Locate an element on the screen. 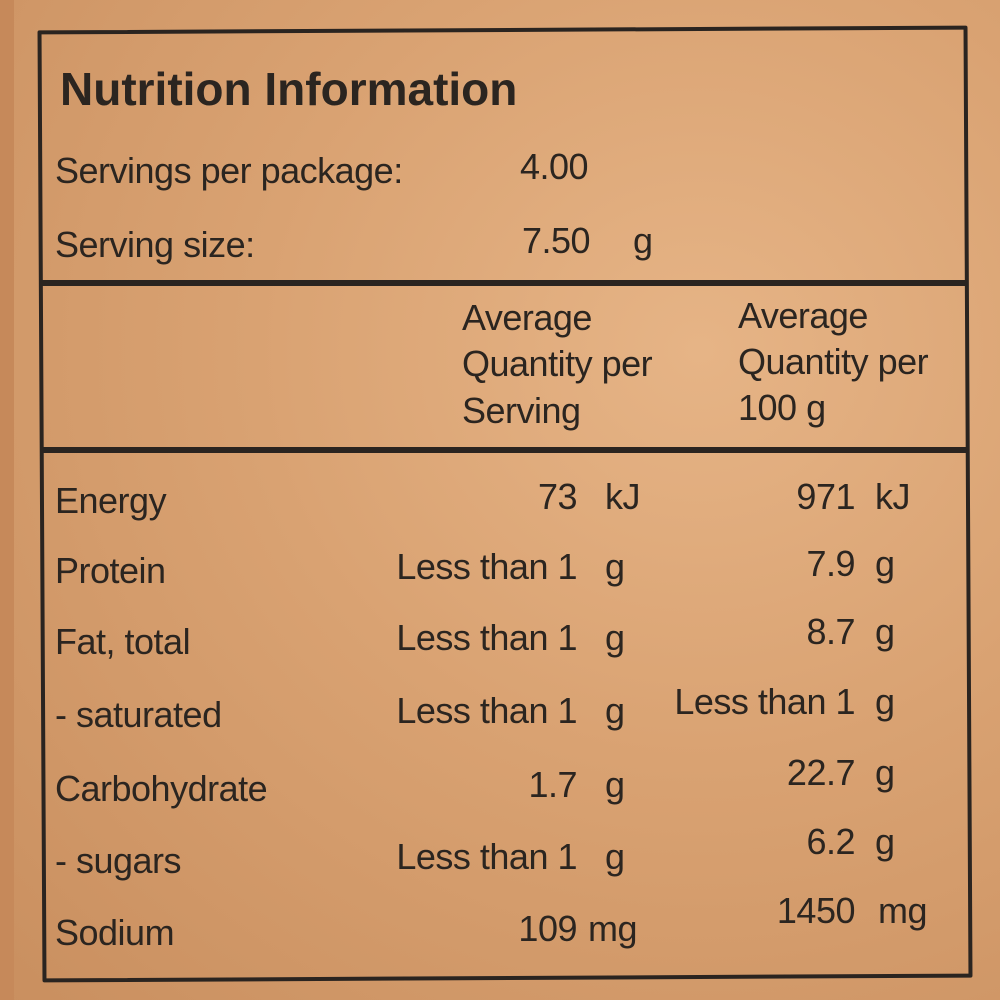  serving-value: 109 is located at coordinates (547, 928).